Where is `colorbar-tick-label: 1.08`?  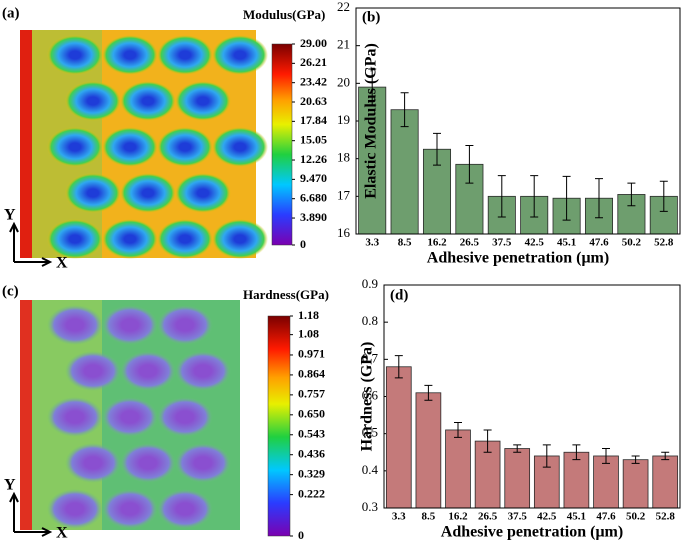 colorbar-tick-label: 1.08 is located at coordinates (308, 333).